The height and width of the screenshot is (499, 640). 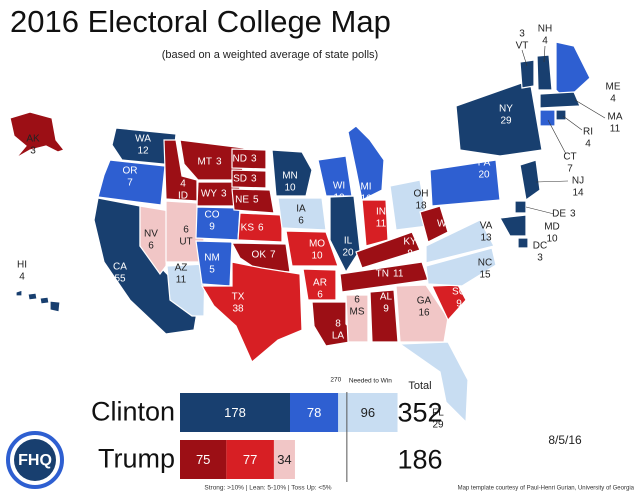 What do you see at coordinates (445, 212) in the screenshot?
I see `state-ev: 5` at bounding box center [445, 212].